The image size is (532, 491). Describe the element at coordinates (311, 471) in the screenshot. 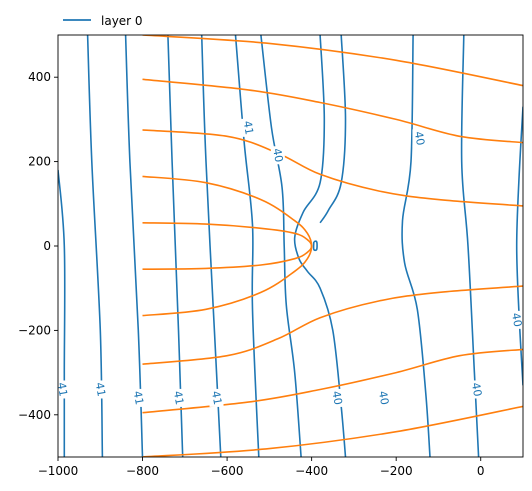

I see `x-tick-label-3: −400` at that location.